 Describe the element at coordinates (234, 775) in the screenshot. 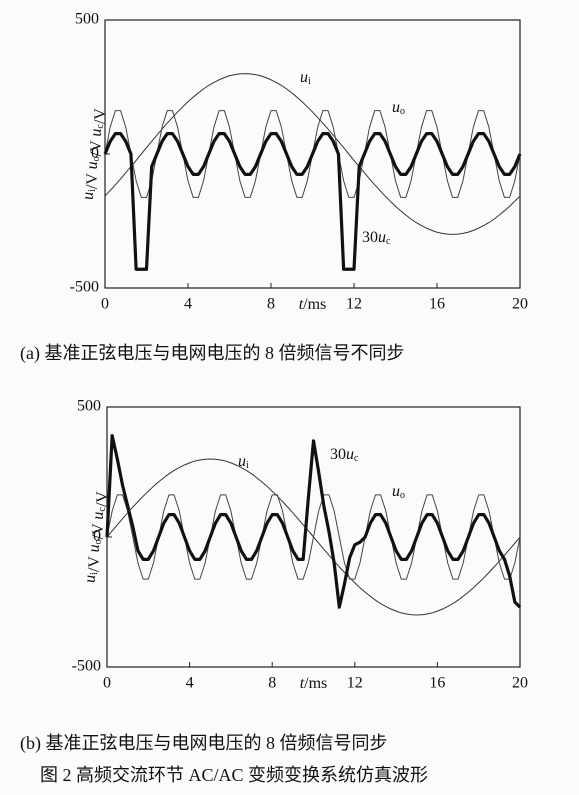

I see `figure-caption: 图 2 高频交流环节 AC/AC 变频变换系统仿真波形` at that location.